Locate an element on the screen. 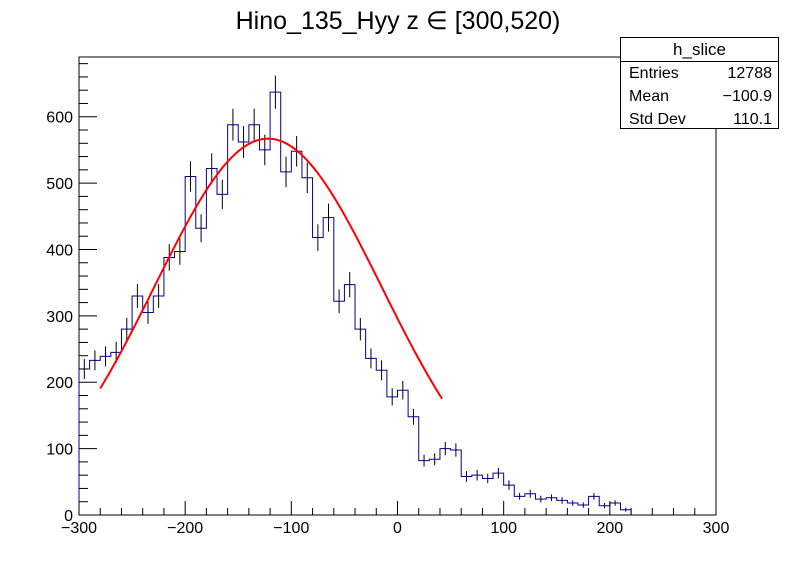  stats-box-title: h_slice is located at coordinates (699, 50).